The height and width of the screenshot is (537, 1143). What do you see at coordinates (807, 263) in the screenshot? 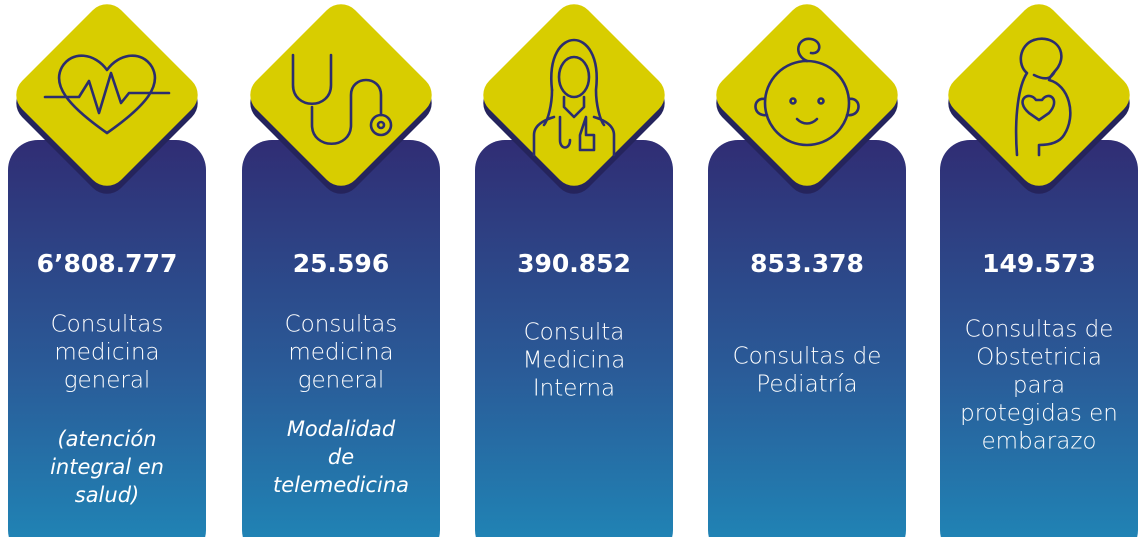
I see `card-value: 853.378` at bounding box center [807, 263].